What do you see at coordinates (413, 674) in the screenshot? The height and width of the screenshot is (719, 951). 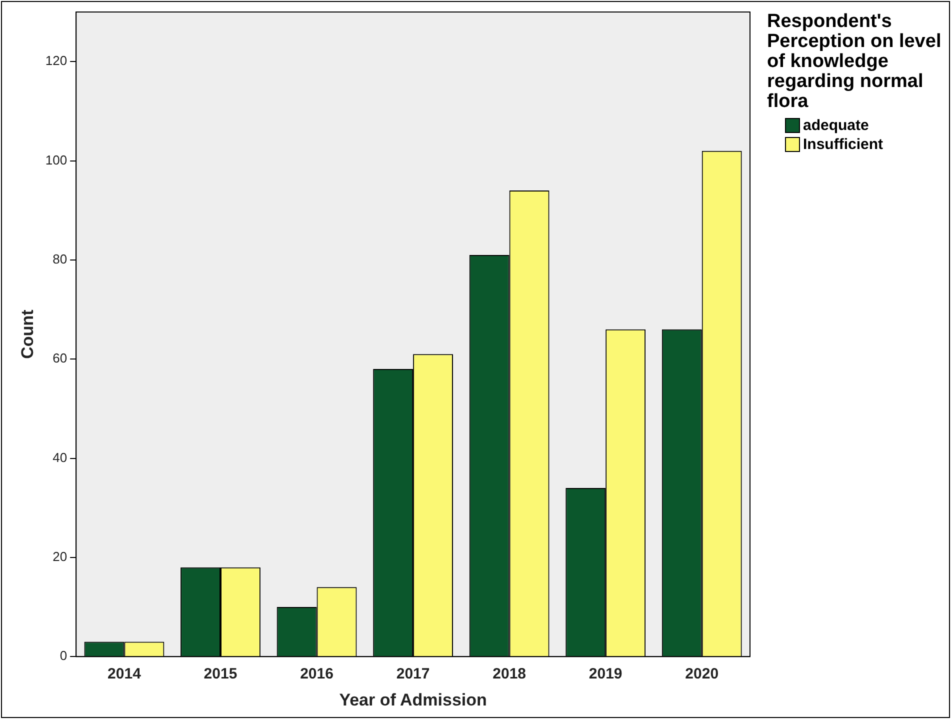 I see `x-tick-label: 2017` at bounding box center [413, 674].